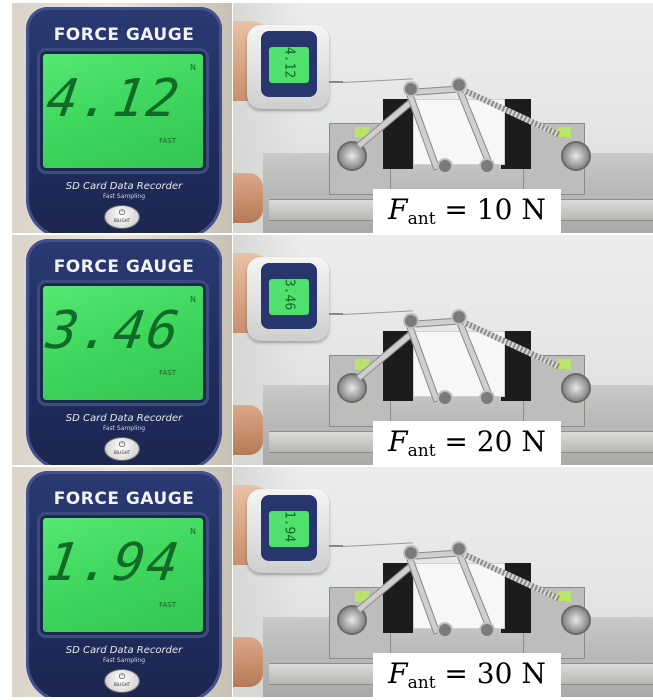 The image size is (653, 700). I want to click on handheld-force-gauge: 4.12, so click(288, 67).